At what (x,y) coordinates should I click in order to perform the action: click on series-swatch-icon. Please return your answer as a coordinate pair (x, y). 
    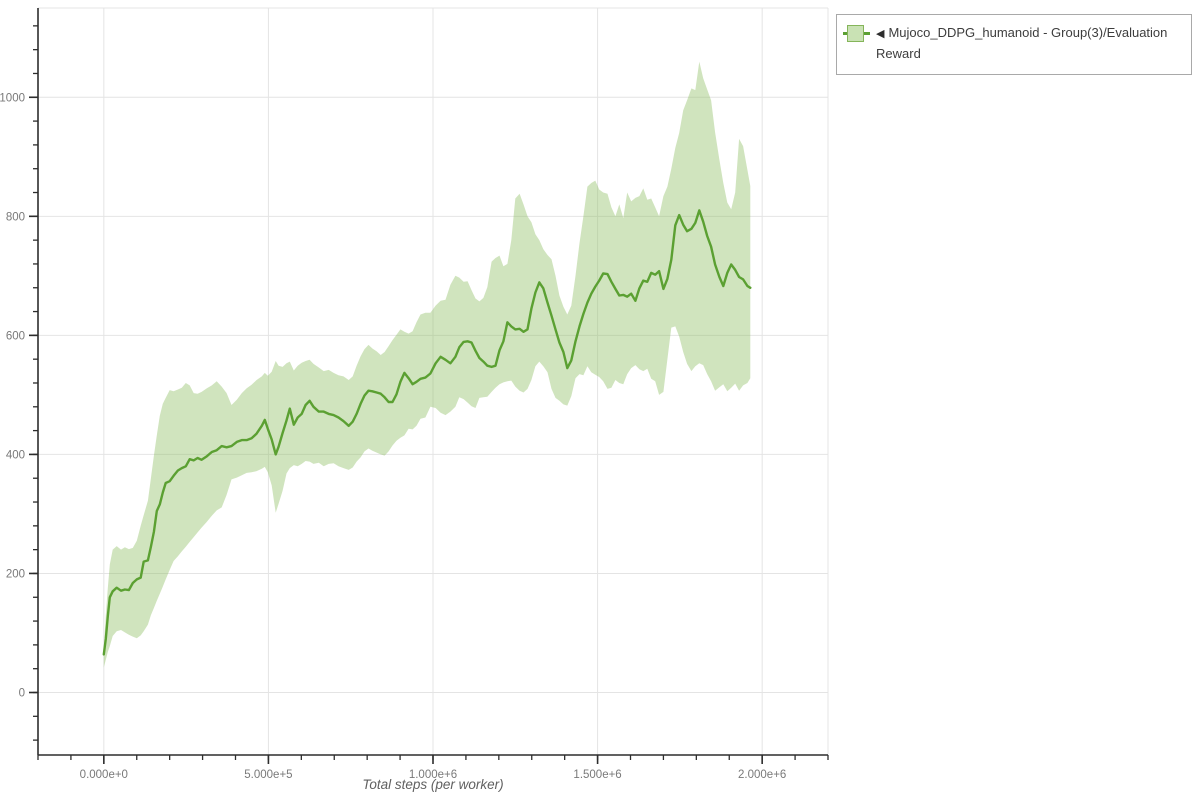
    Looking at the image, I should click on (856, 33).